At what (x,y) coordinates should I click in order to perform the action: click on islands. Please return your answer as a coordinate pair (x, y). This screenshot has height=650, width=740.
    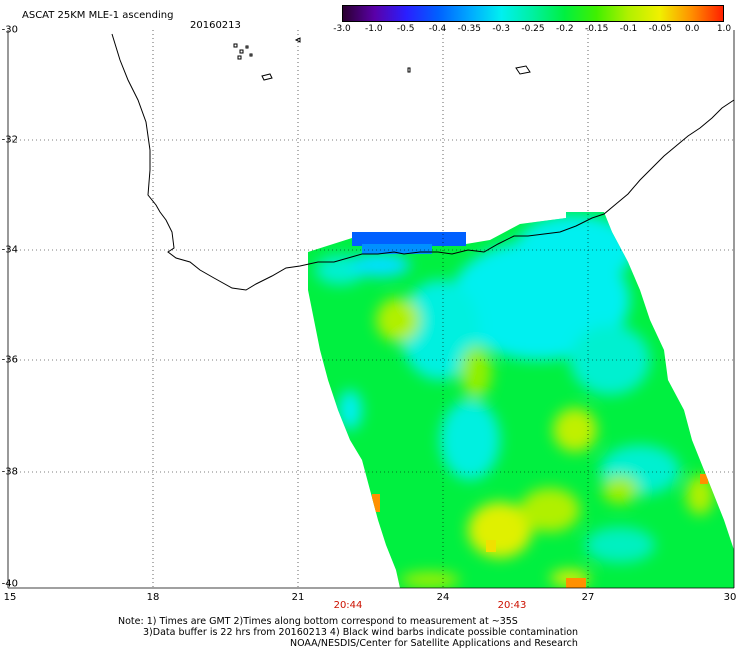
    Looking at the image, I should click on (382, 59).